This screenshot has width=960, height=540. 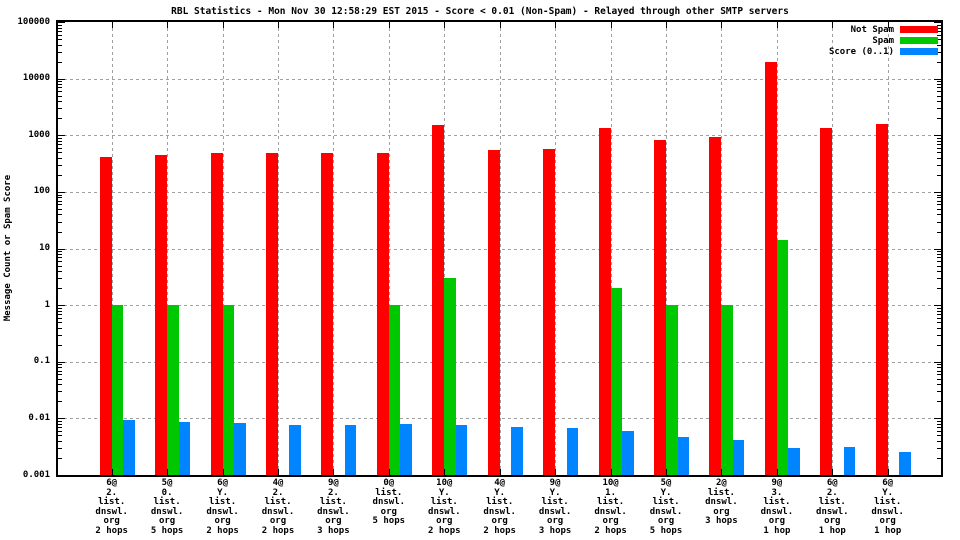 I want to click on y-tick-label: 0.01, so click(x=39, y=417).